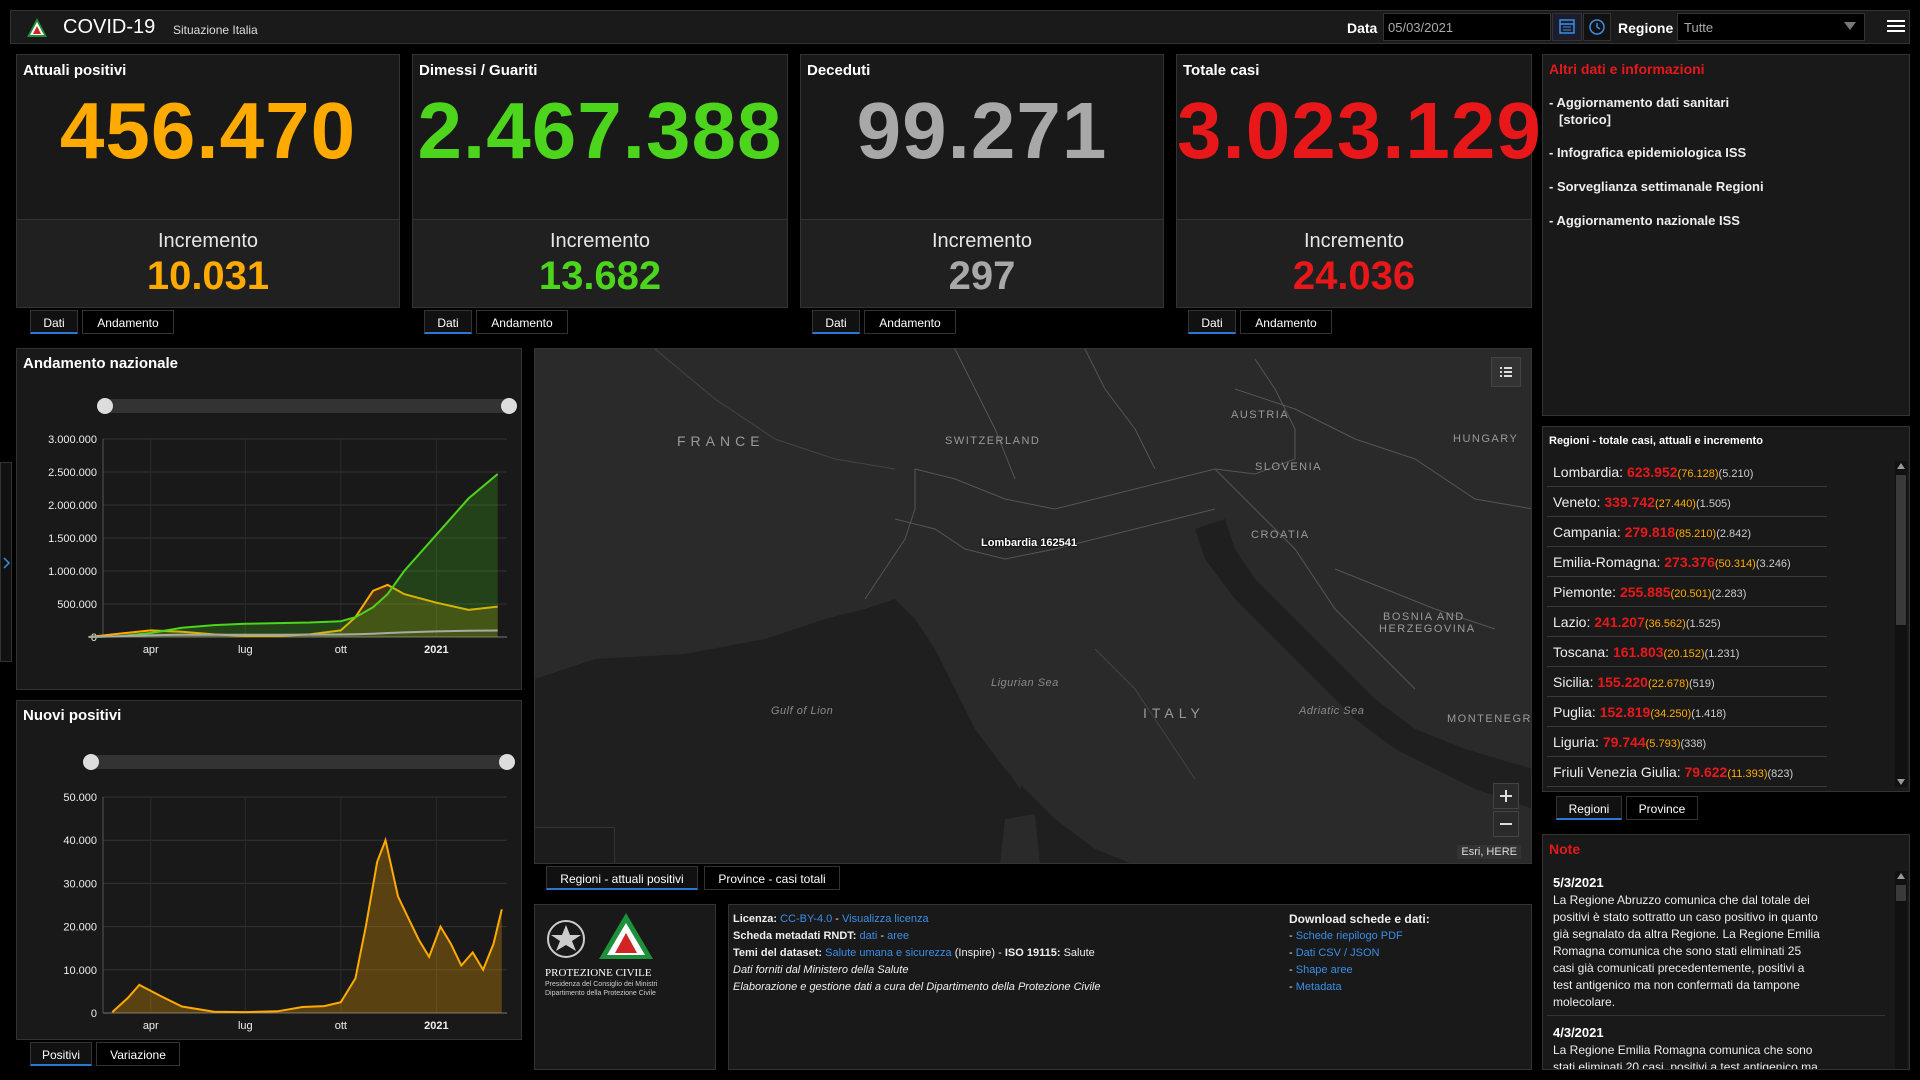  What do you see at coordinates (1645, 592) in the screenshot?
I see `region-total: 255.885` at bounding box center [1645, 592].